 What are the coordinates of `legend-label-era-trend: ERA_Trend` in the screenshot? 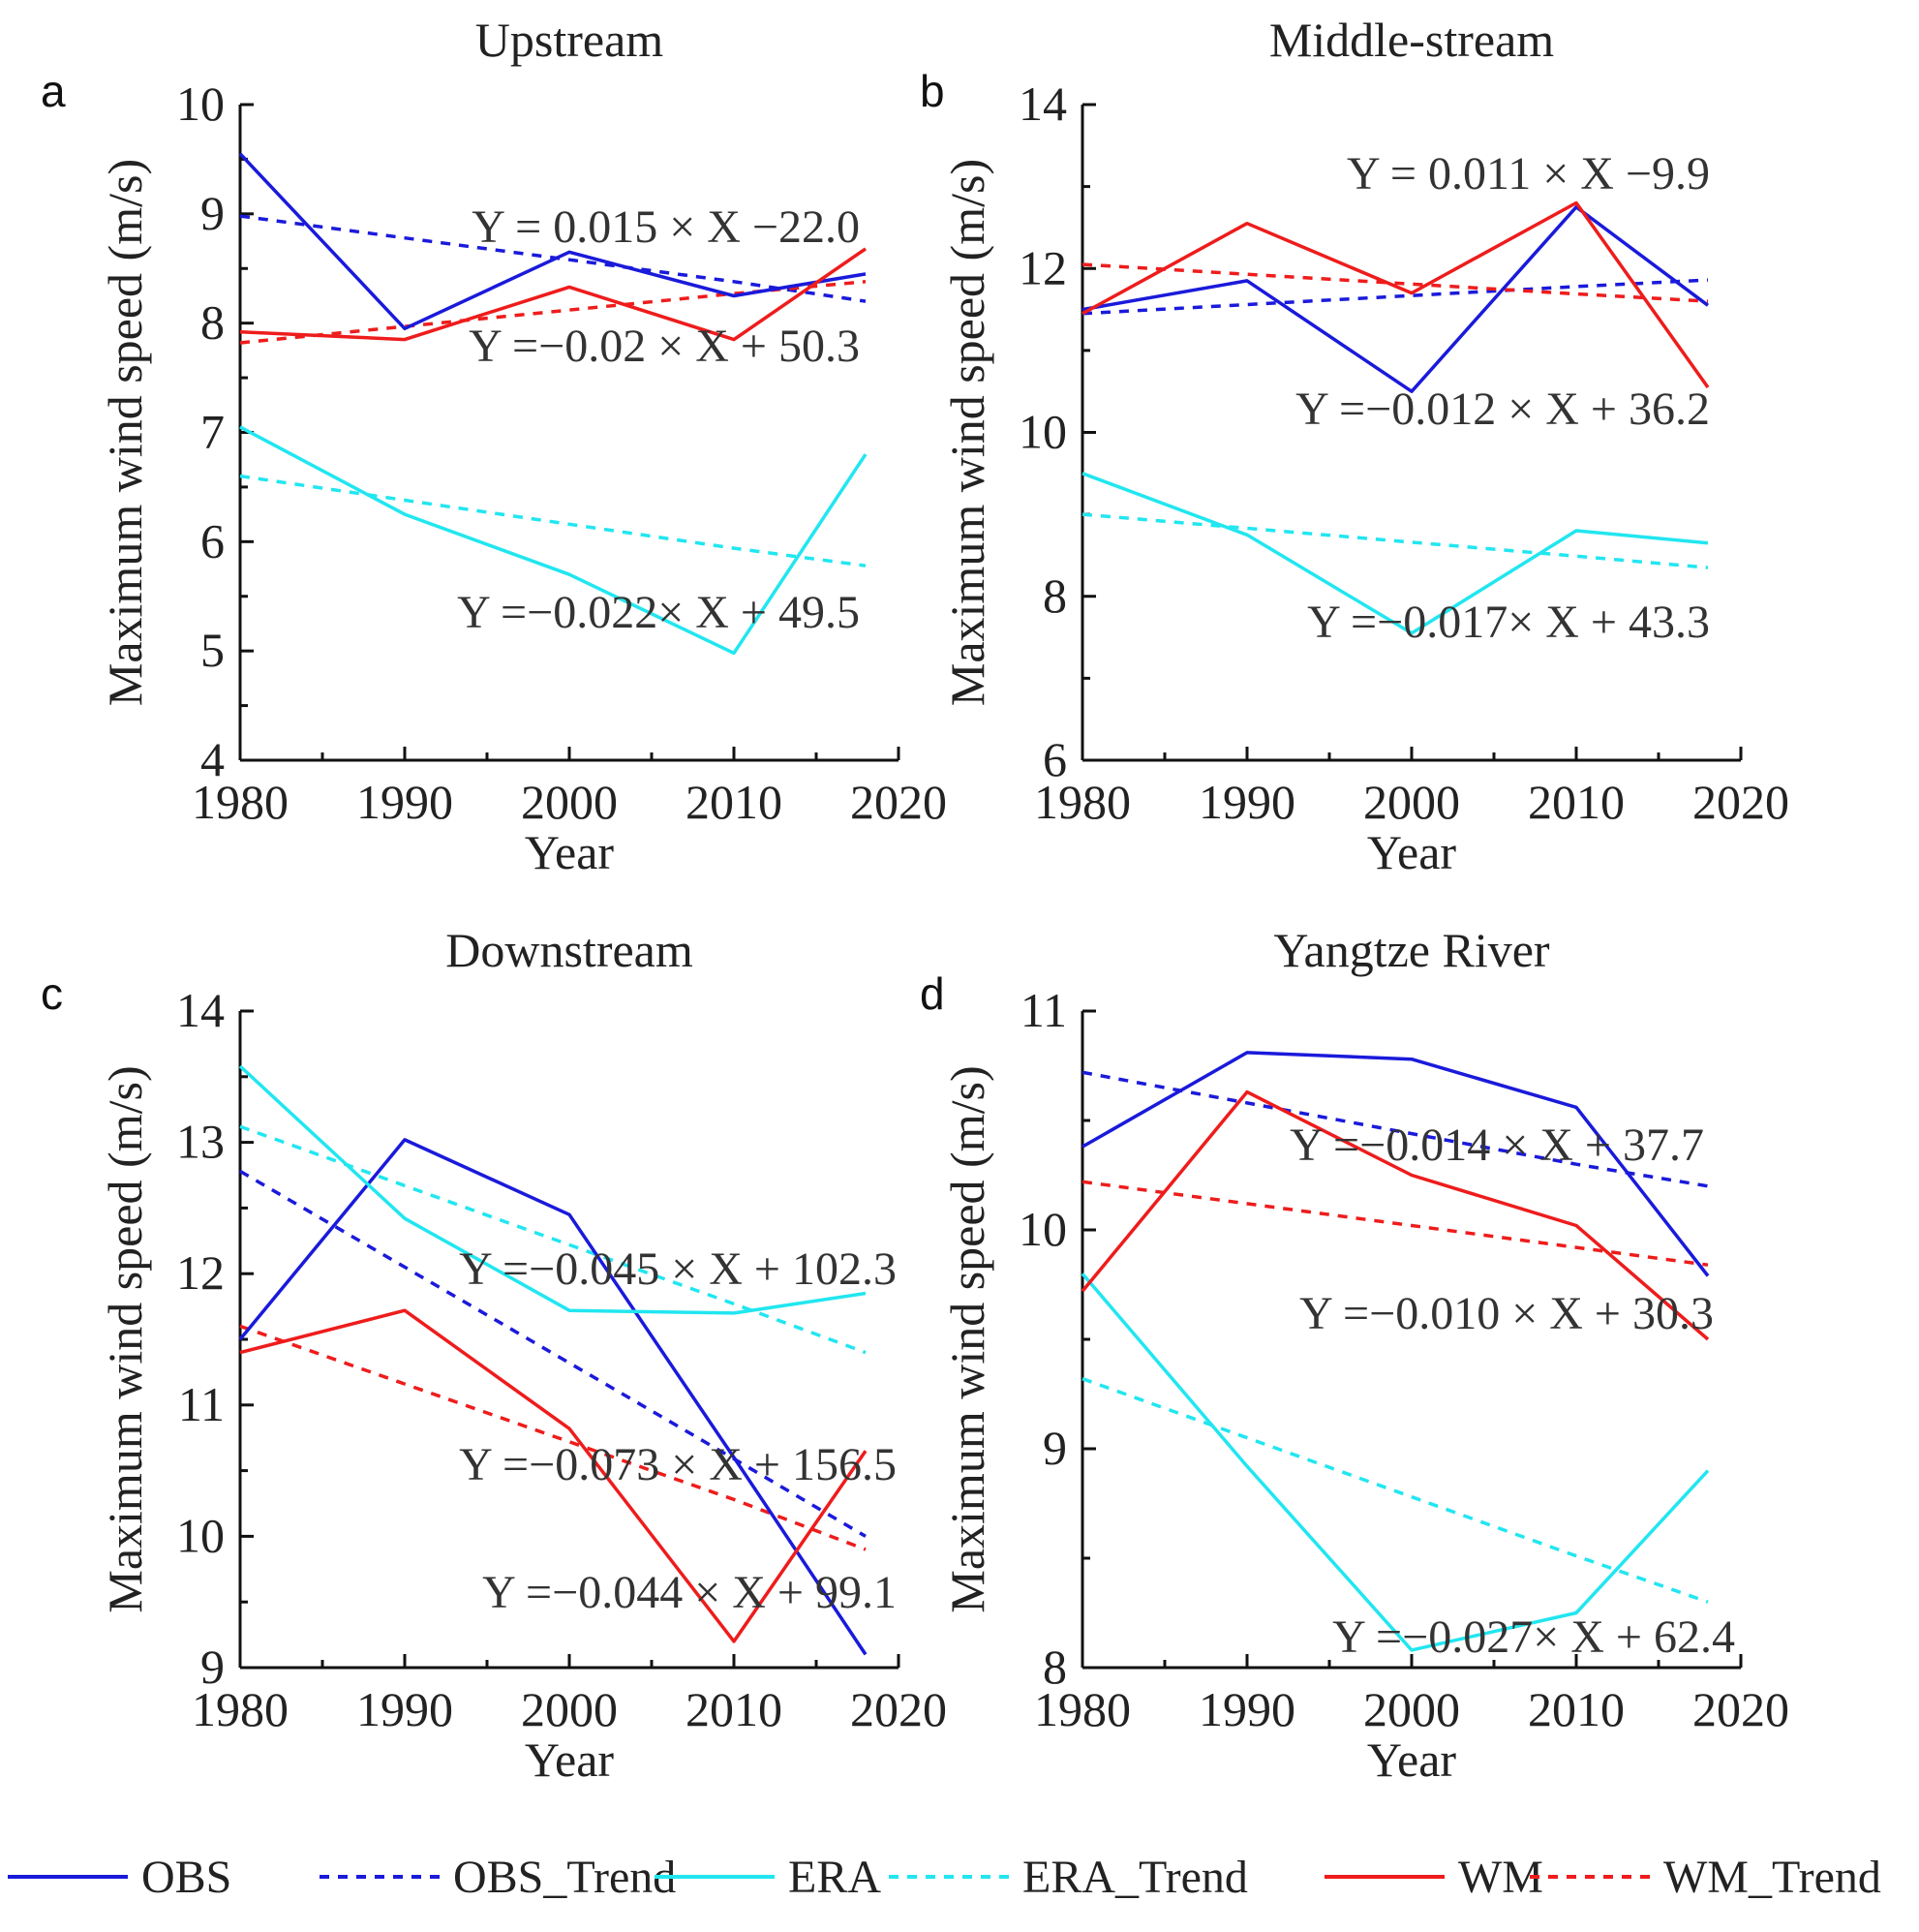 It's located at (1135, 1877).